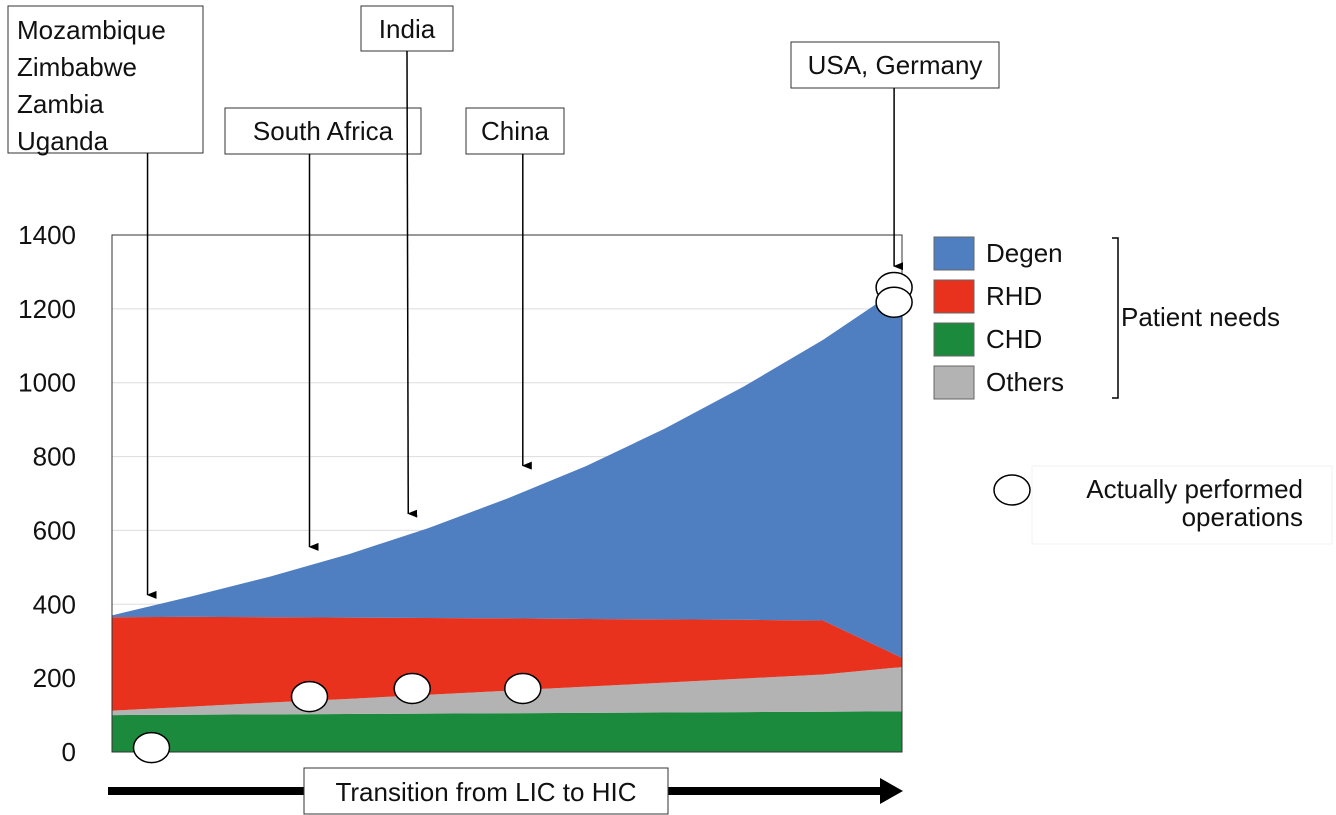  What do you see at coordinates (1012, 490) in the screenshot?
I see `legend-operation-marker` at bounding box center [1012, 490].